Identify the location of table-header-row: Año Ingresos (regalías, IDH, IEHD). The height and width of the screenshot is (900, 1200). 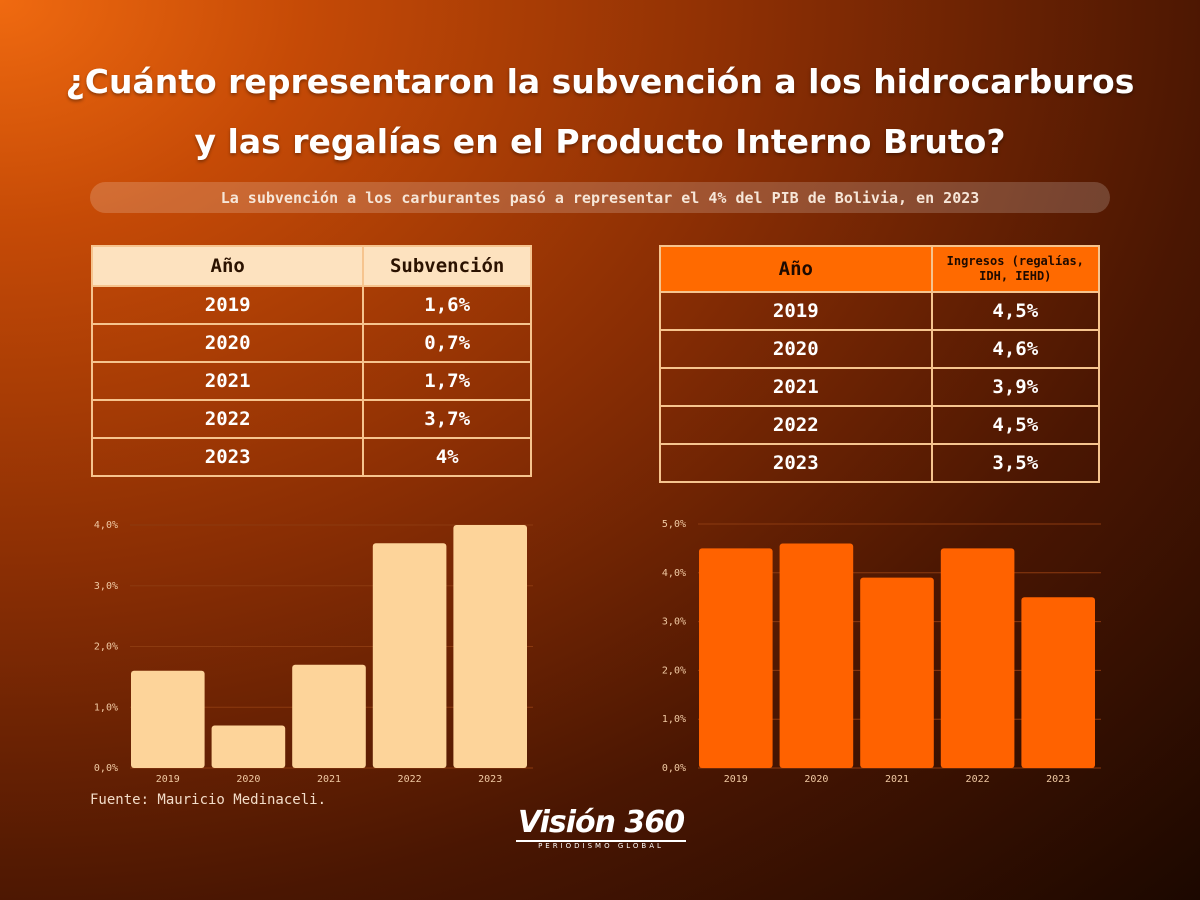
(880, 269).